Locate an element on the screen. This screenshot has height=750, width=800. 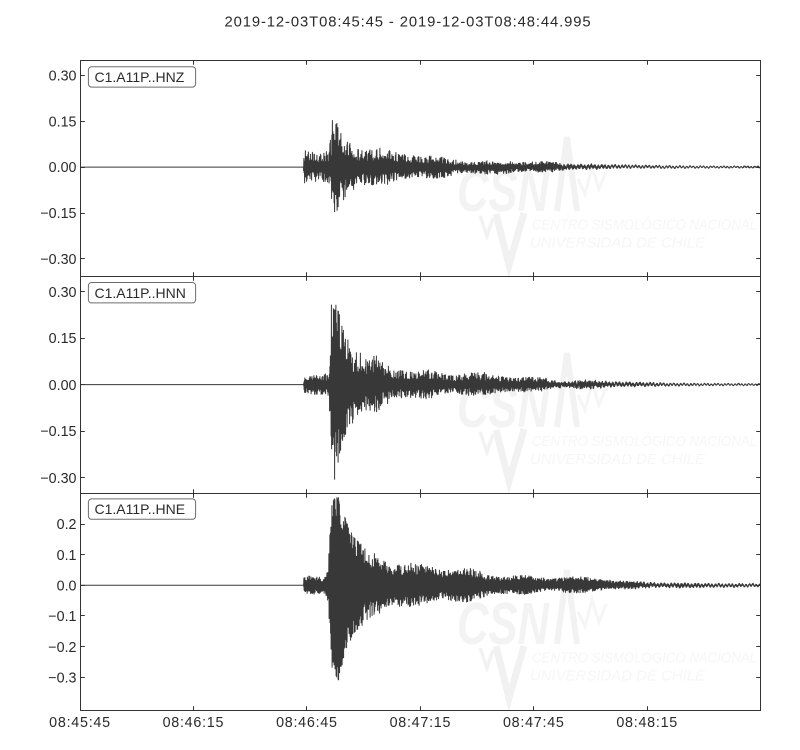
svg-text: 08:47:15 is located at coordinates (421, 723).